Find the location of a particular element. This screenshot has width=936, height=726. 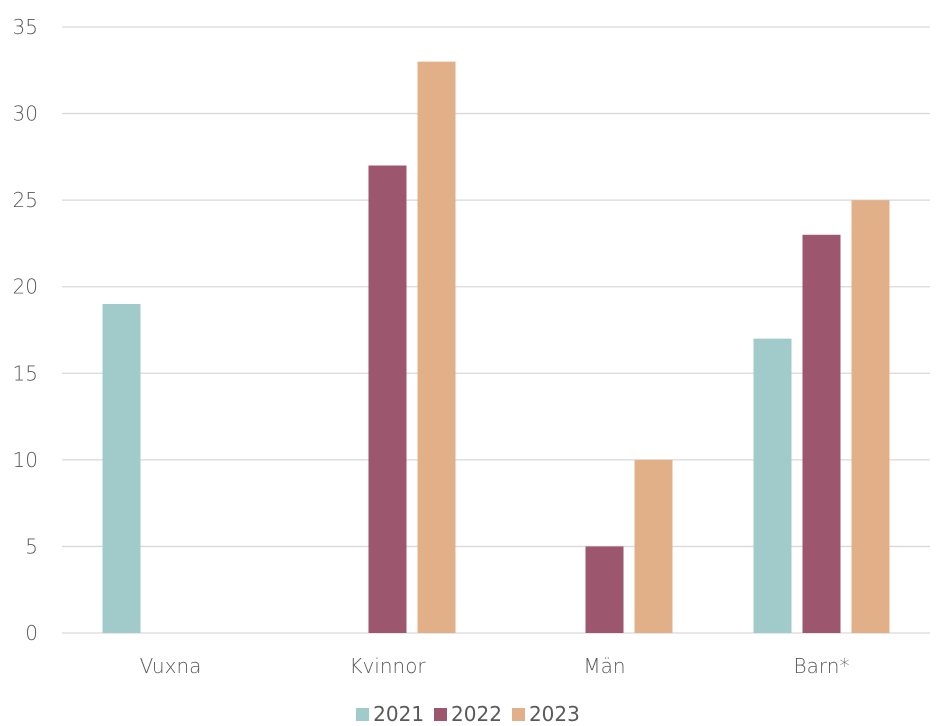

legend-label: 2022 is located at coordinates (476, 714).